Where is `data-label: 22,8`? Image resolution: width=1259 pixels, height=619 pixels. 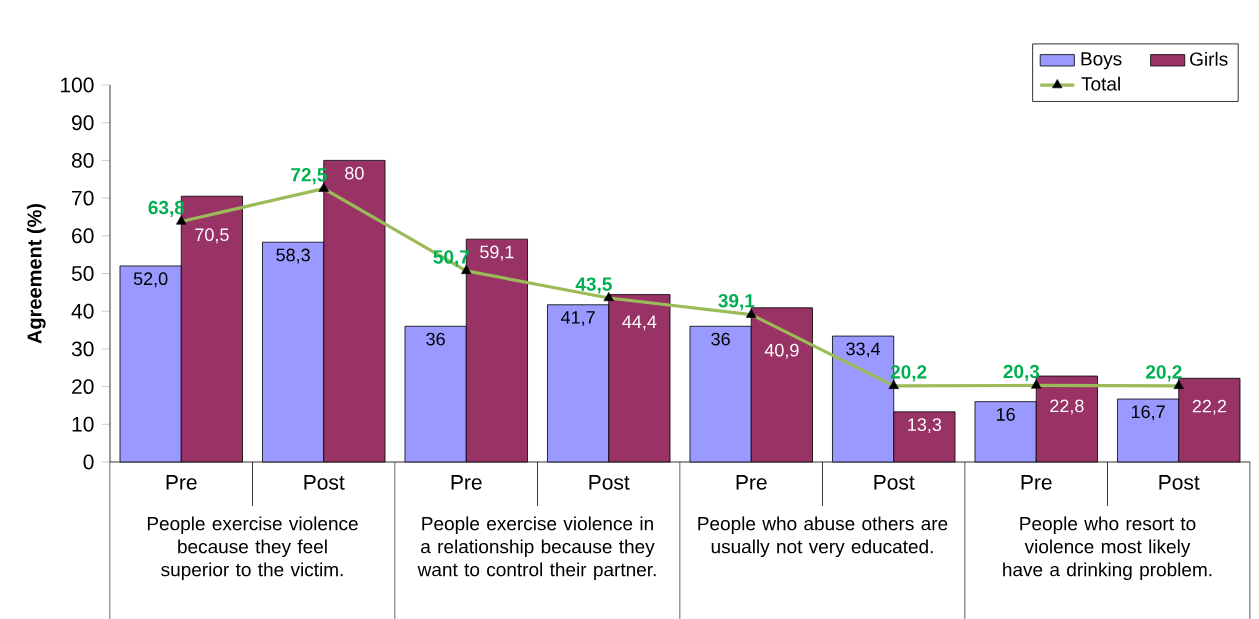 data-label: 22,8 is located at coordinates (1067, 407).